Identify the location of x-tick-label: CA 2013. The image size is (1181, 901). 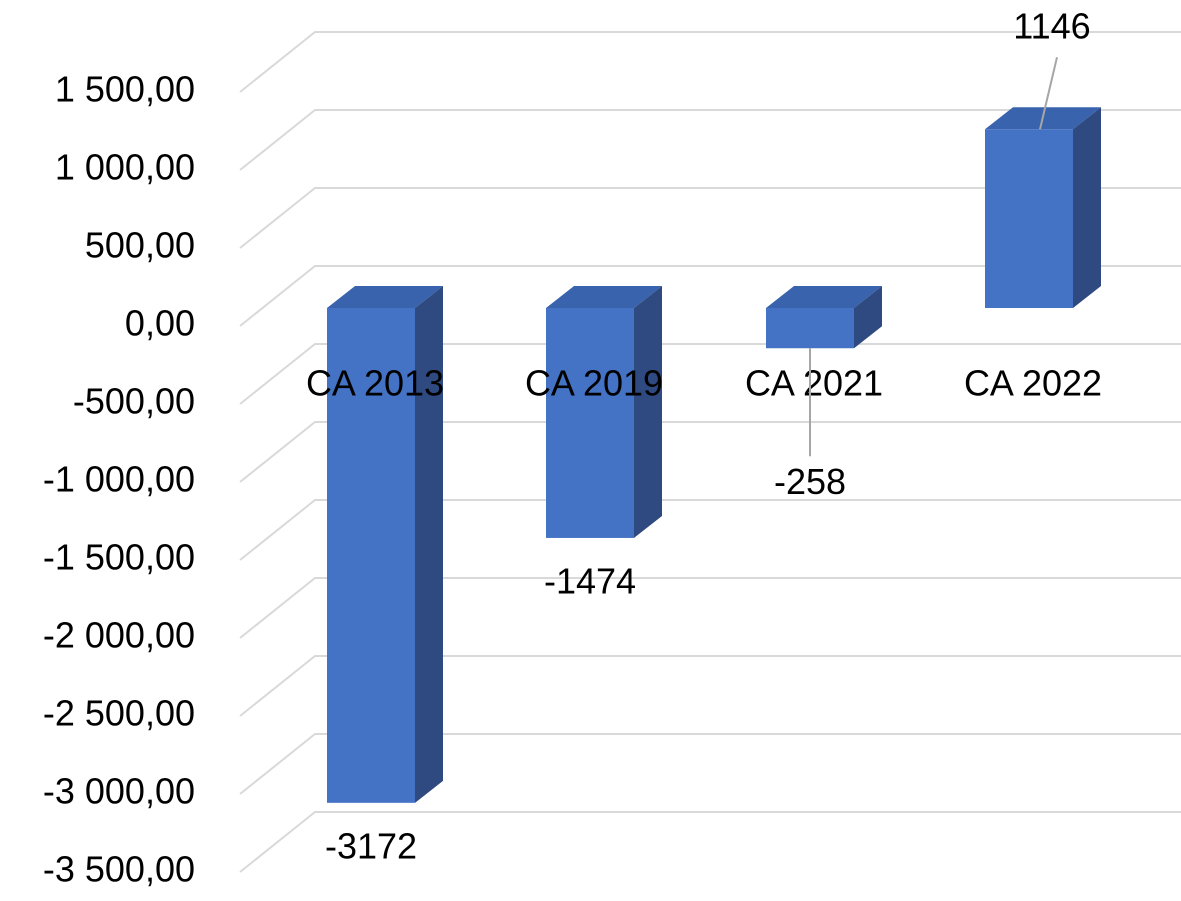
(375, 383).